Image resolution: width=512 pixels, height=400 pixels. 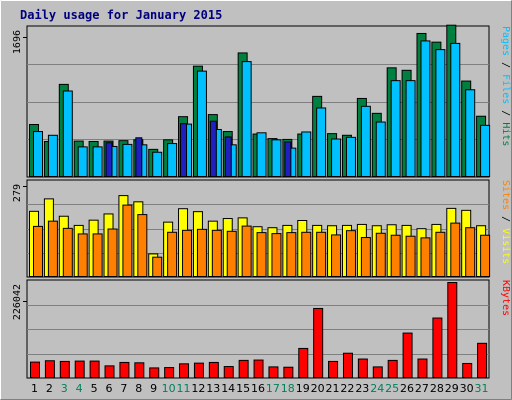 What do you see at coordinates (362, 388) in the screenshot?
I see `day-label-23: 23` at bounding box center [362, 388].